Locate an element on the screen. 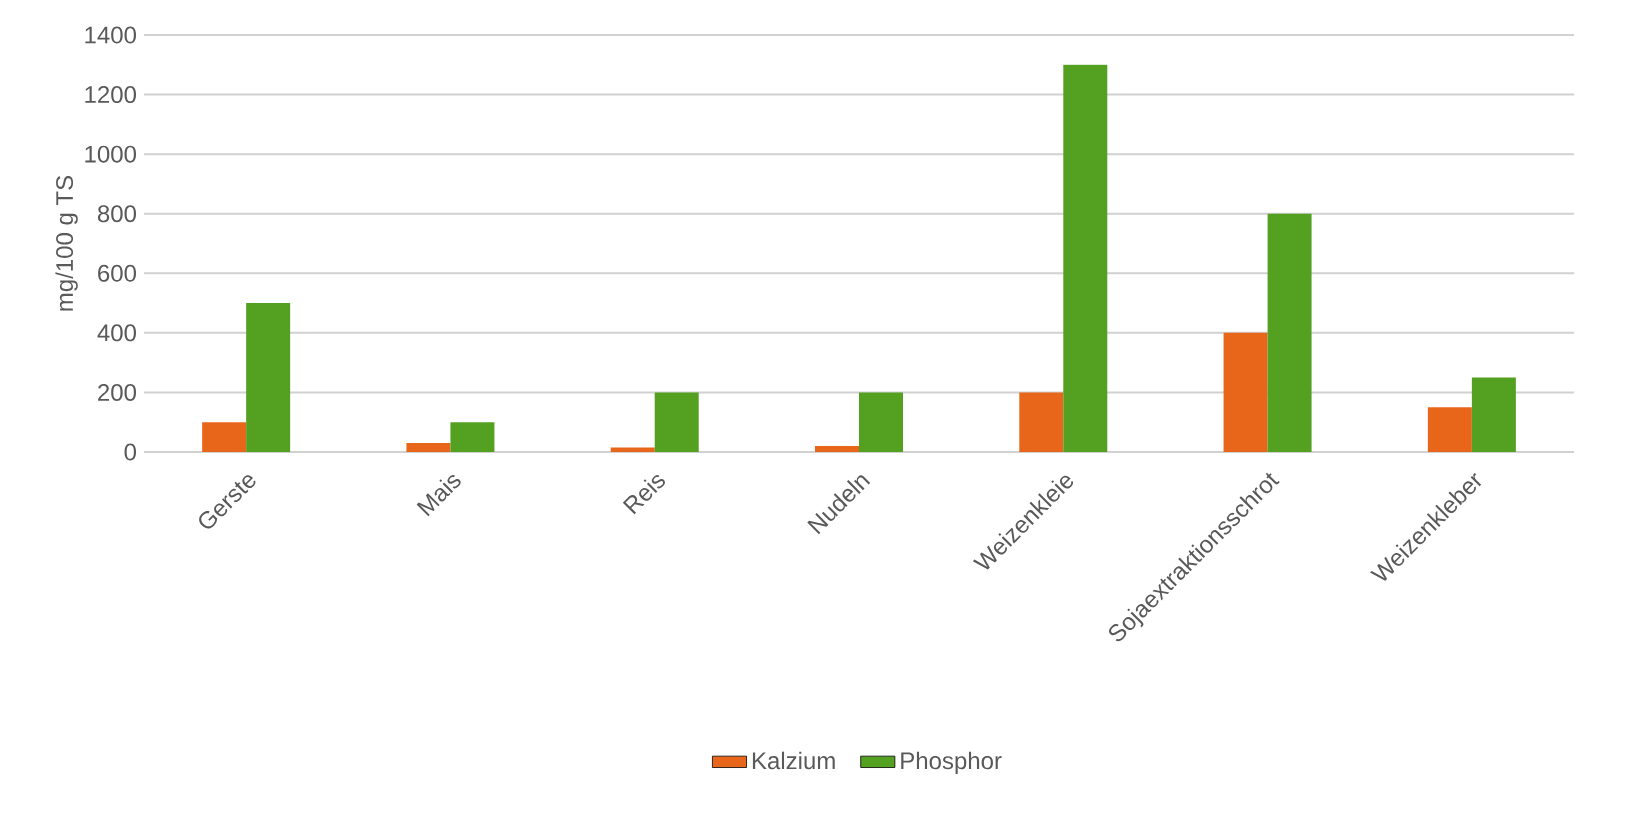  y-tick-label: 800 is located at coordinates (117, 214).